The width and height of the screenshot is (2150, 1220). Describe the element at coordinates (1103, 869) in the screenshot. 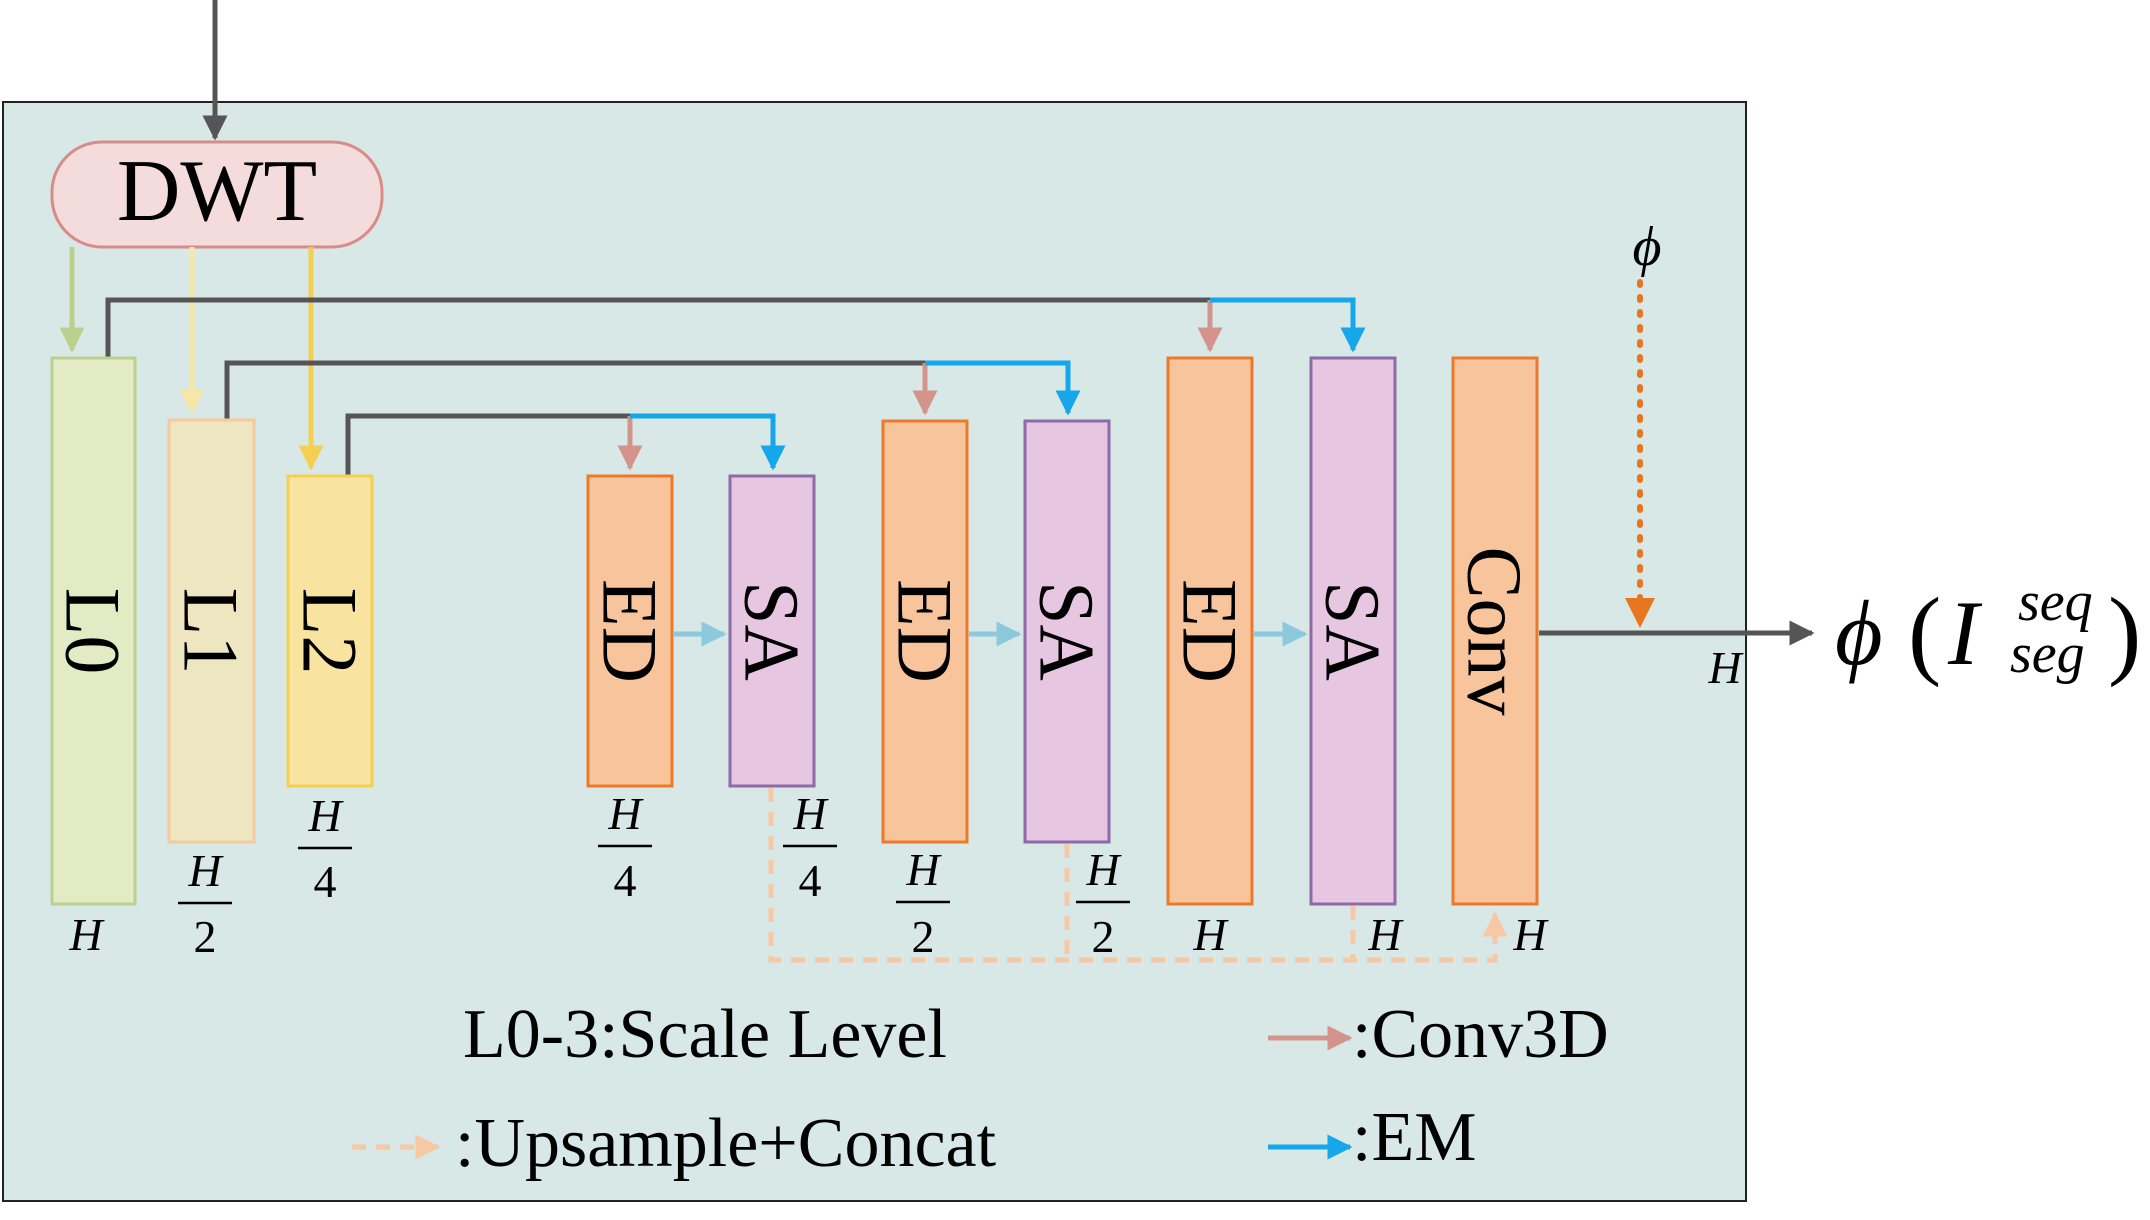

I see `scale-num-sa-half: H` at that location.